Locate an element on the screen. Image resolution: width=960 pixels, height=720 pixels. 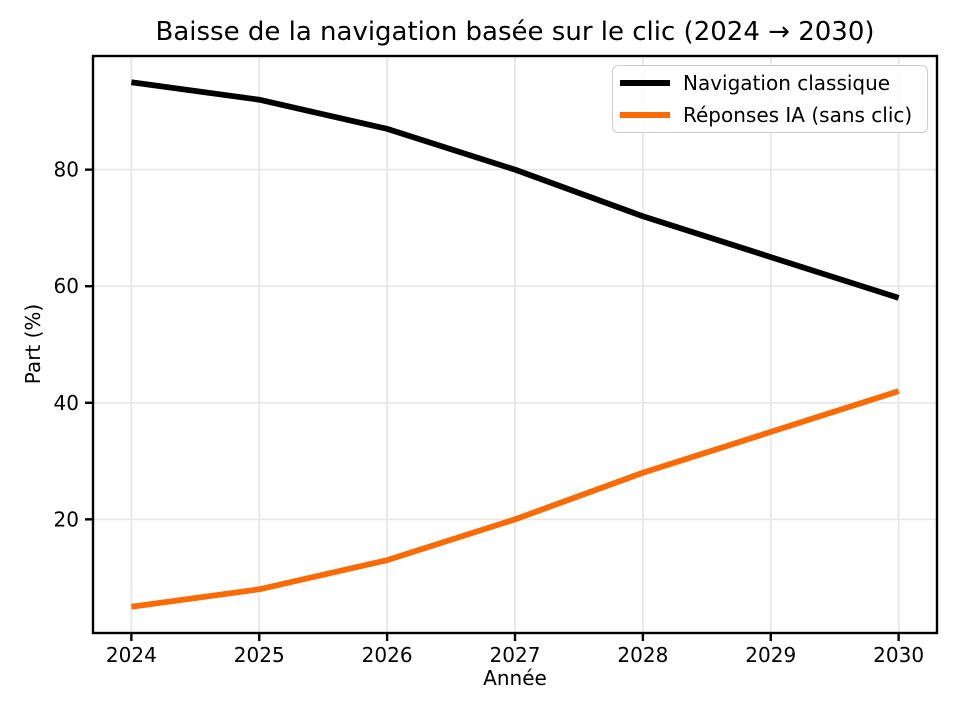
legend-label: Réponses IA (sans clic) is located at coordinates (798, 115).